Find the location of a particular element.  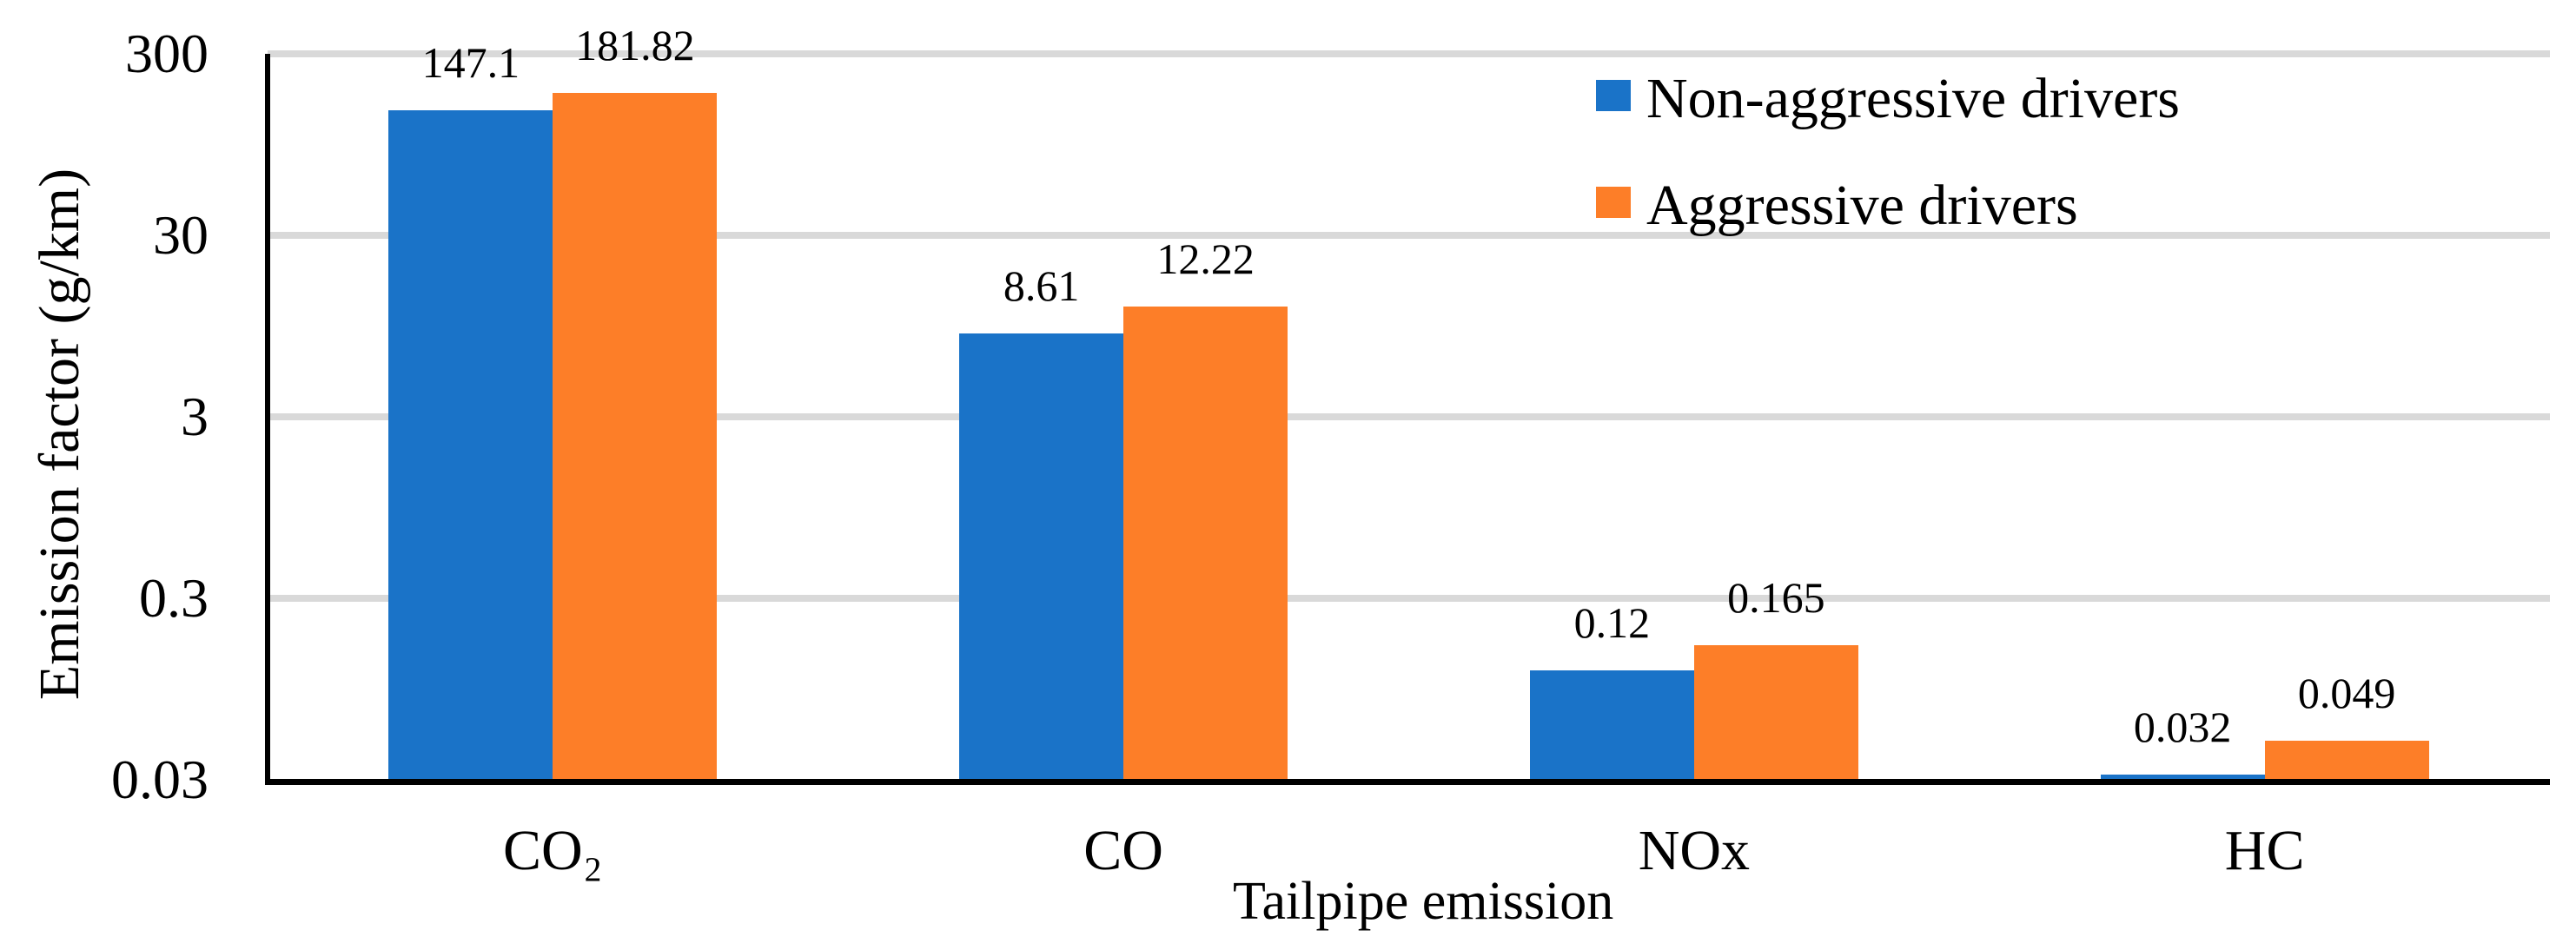

legend-item-non-aggressive: Non-aggressive drivers is located at coordinates (1888, 121).